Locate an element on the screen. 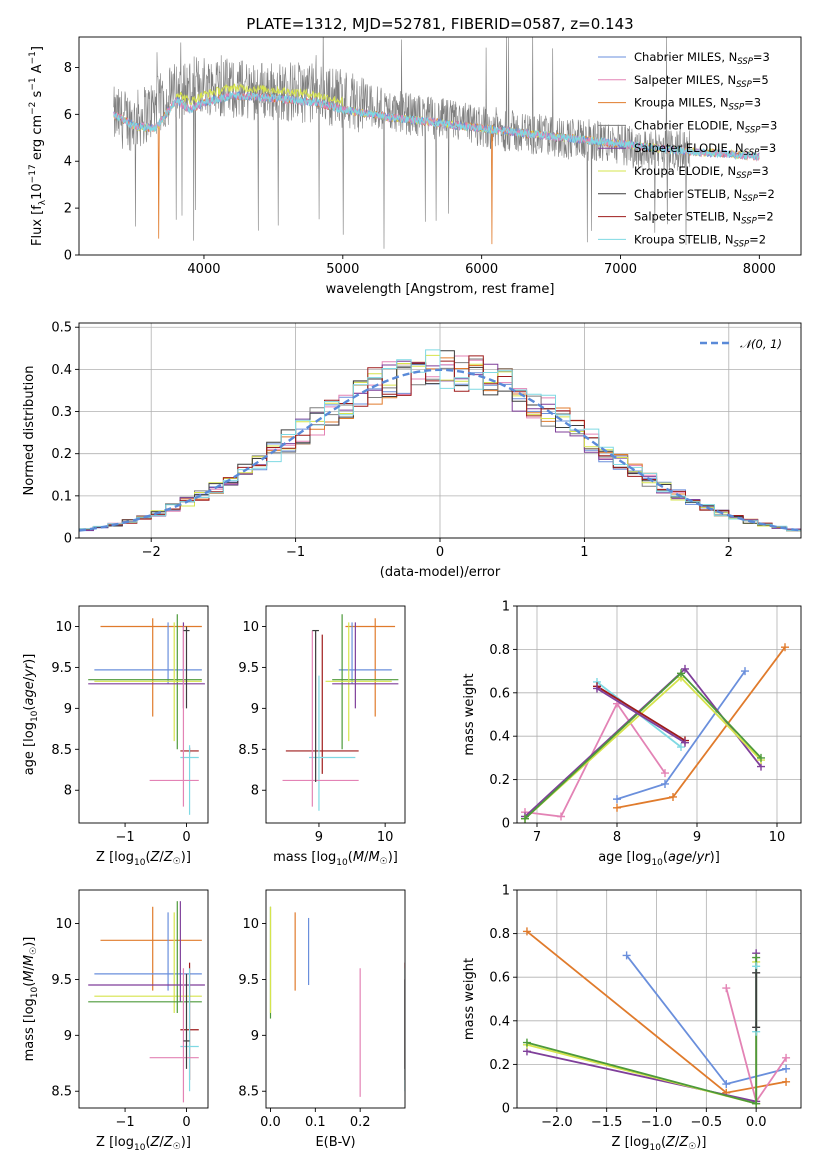  mass_weight_vs_age-plot-area is located at coordinates (655, 733).